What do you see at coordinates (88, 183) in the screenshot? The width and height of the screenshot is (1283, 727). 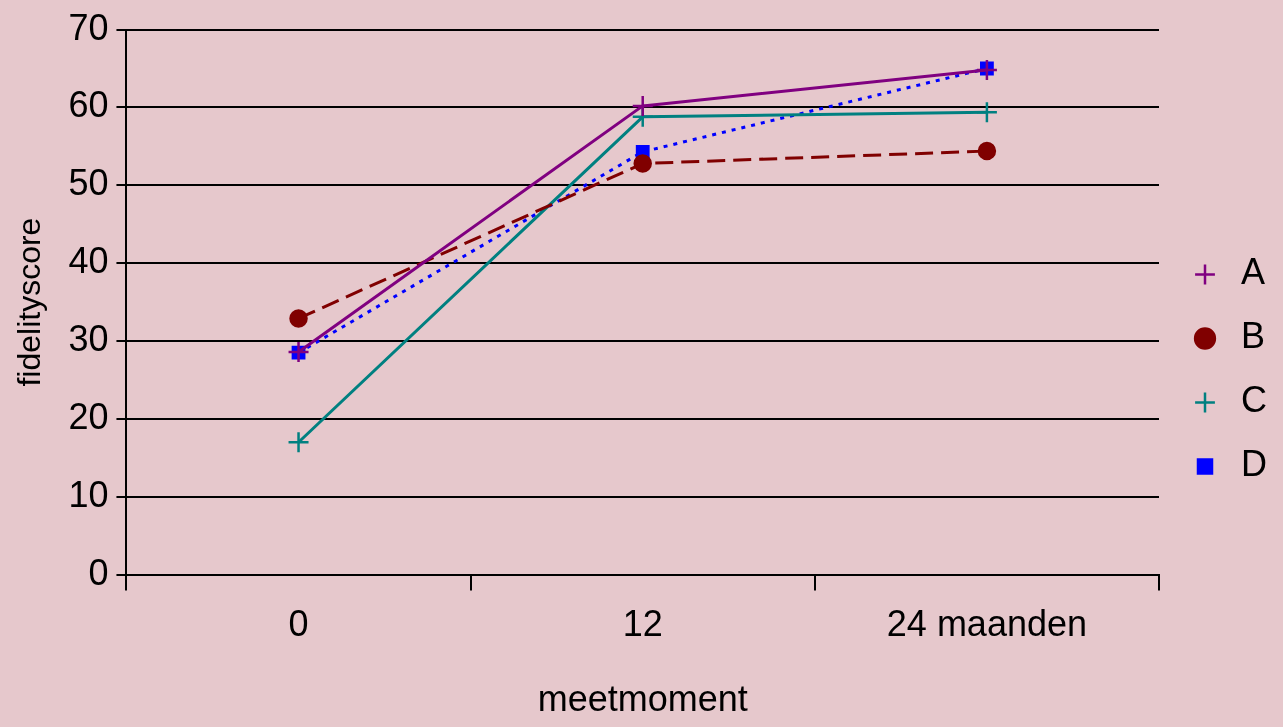 I see `y-tick-label: 50` at bounding box center [88, 183].